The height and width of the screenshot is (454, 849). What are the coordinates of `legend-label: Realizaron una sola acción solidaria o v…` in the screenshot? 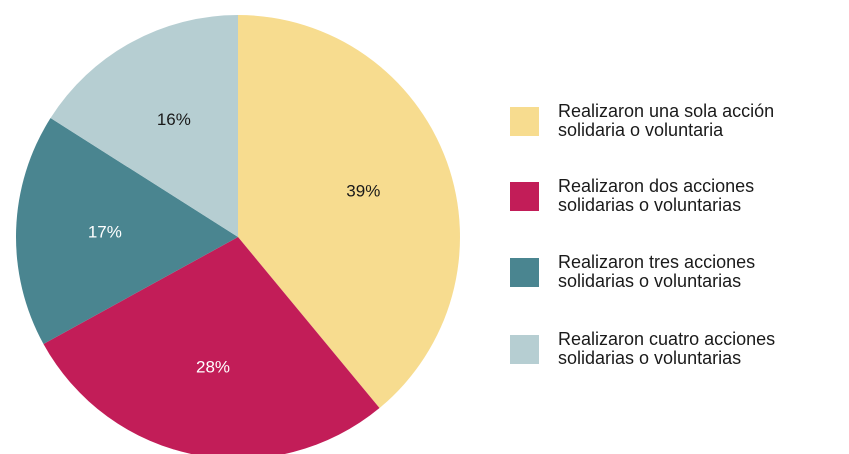 It's located at (666, 120).